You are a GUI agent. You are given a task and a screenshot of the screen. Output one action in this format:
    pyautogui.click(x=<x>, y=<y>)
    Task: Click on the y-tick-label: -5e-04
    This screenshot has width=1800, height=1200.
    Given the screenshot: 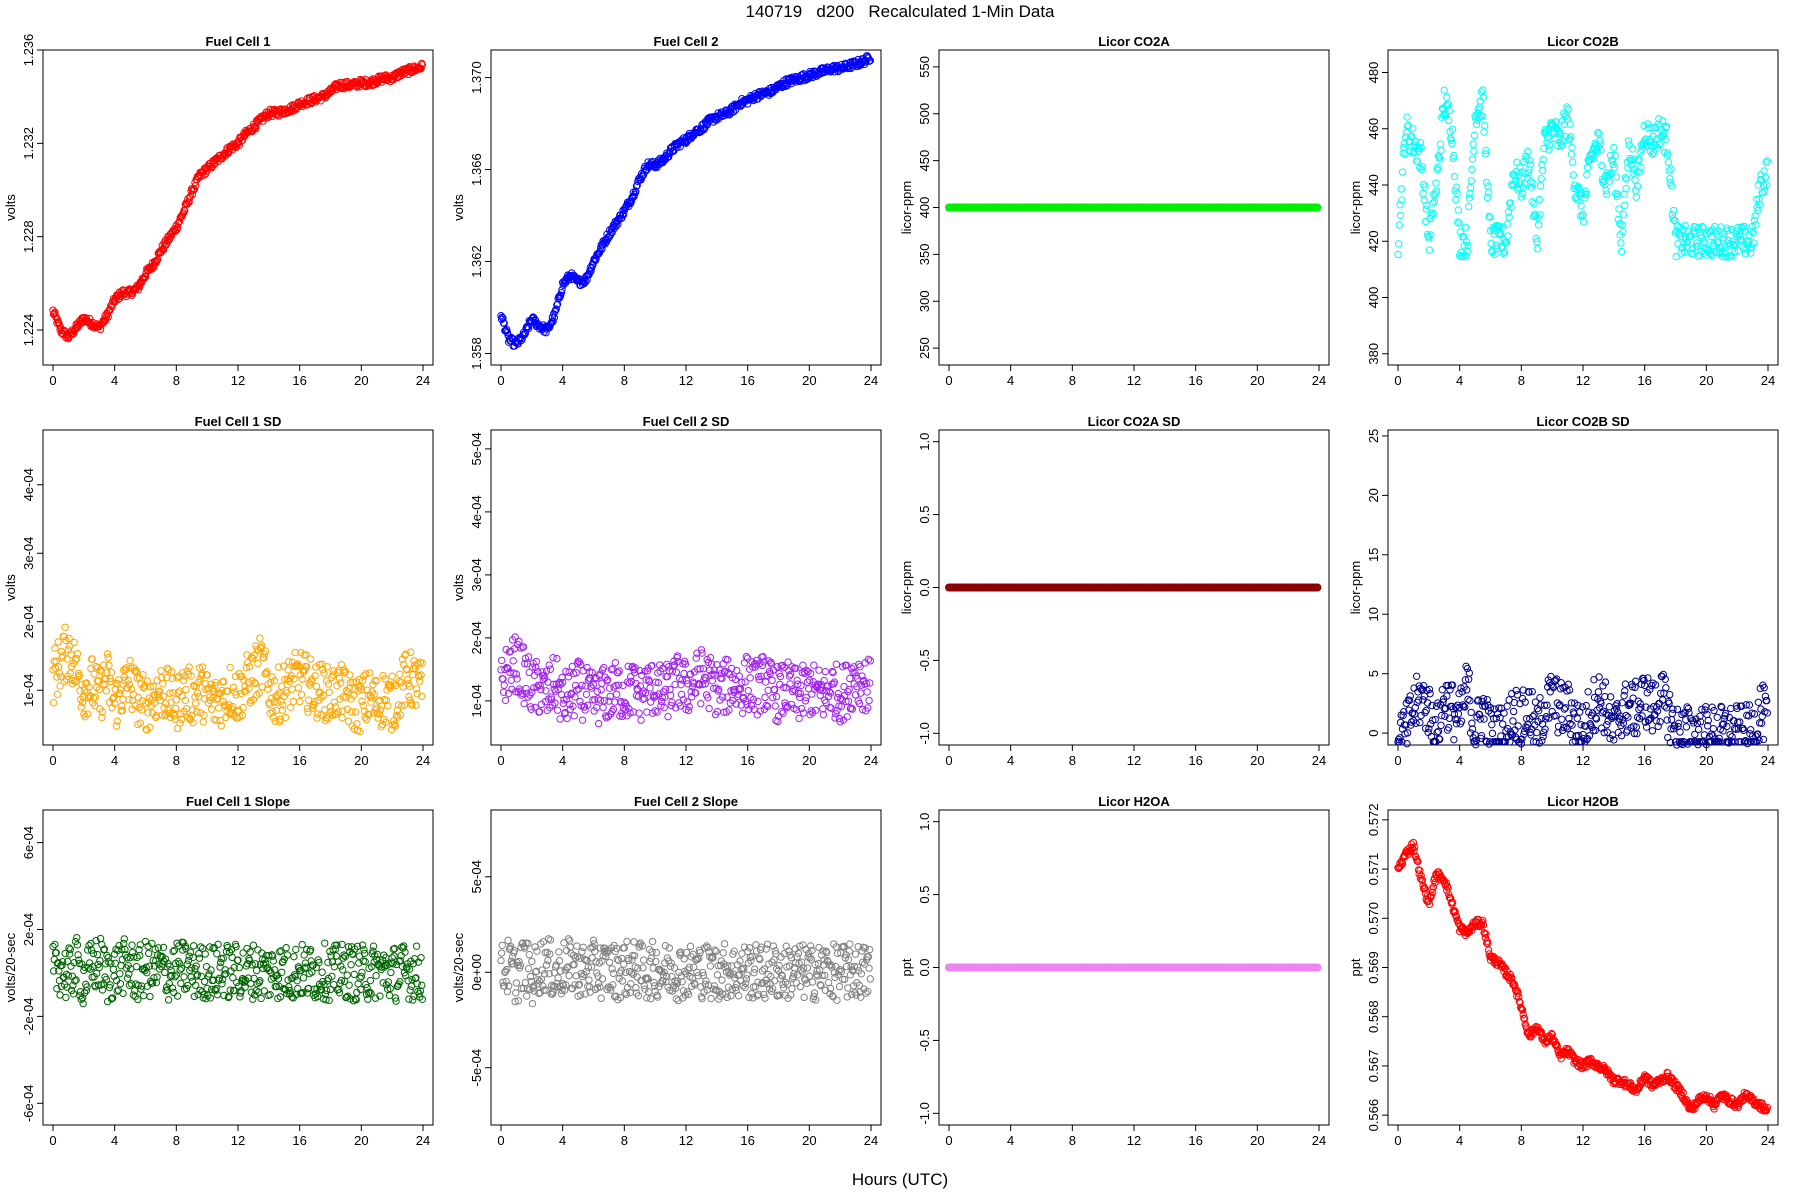 What is the action you would take?
    pyautogui.click(x=476, y=1068)
    